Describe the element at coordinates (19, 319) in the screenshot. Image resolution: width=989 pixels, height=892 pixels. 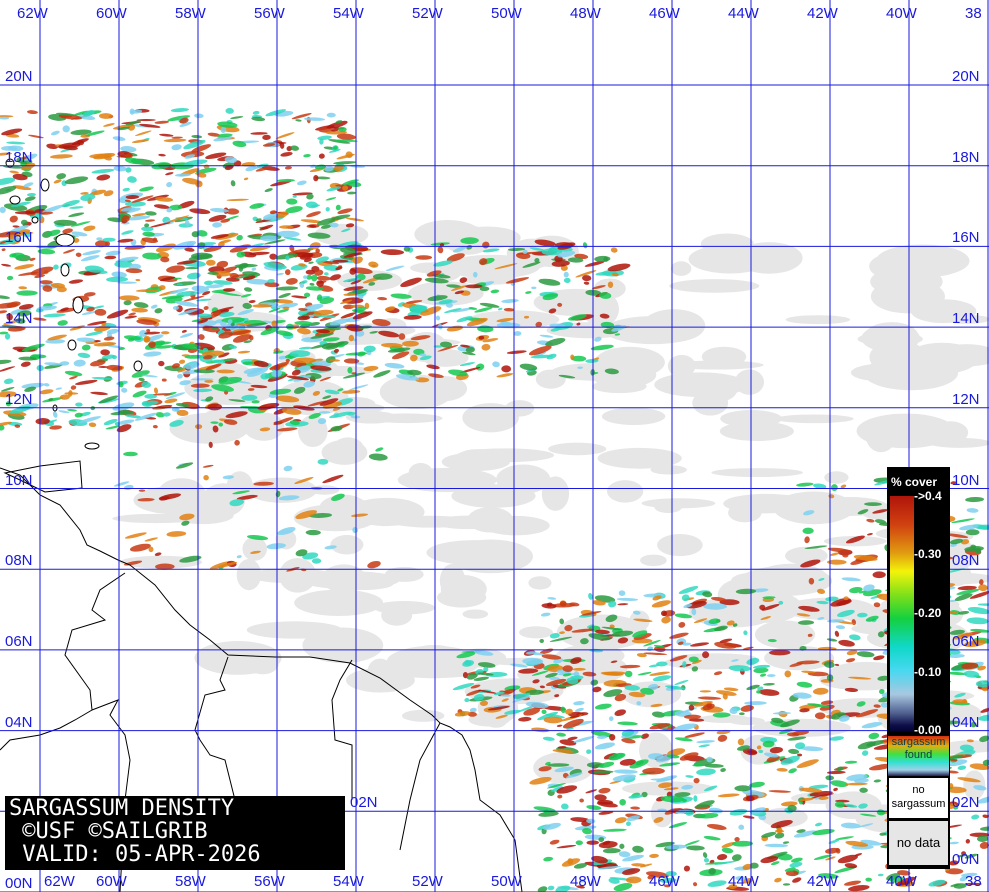
I see `left-lat-label: 14N` at that location.